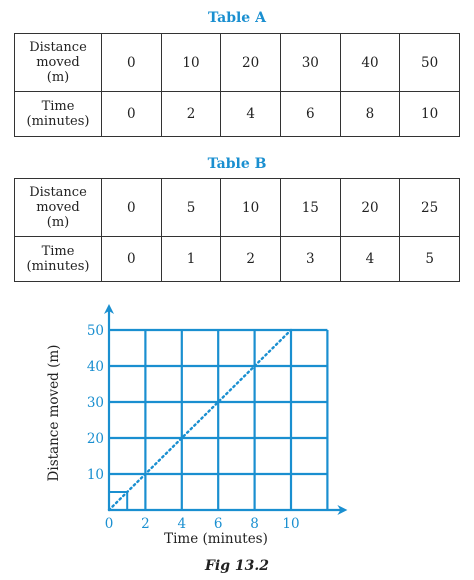  I want to click on figure-caption: Fig 13.2, so click(237, 566).